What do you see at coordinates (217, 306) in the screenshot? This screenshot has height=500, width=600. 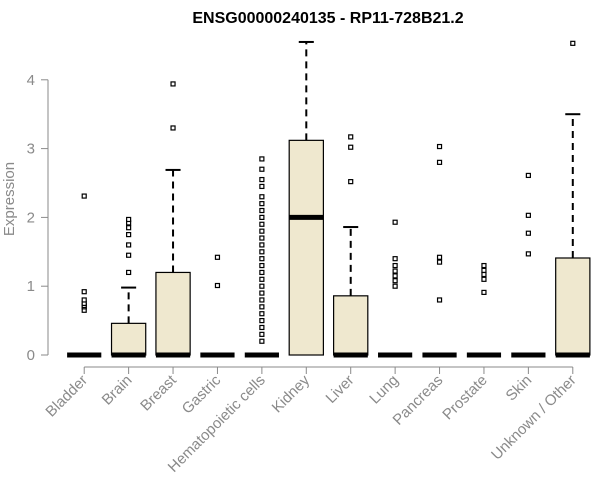 I see `box-gastric` at bounding box center [217, 306].